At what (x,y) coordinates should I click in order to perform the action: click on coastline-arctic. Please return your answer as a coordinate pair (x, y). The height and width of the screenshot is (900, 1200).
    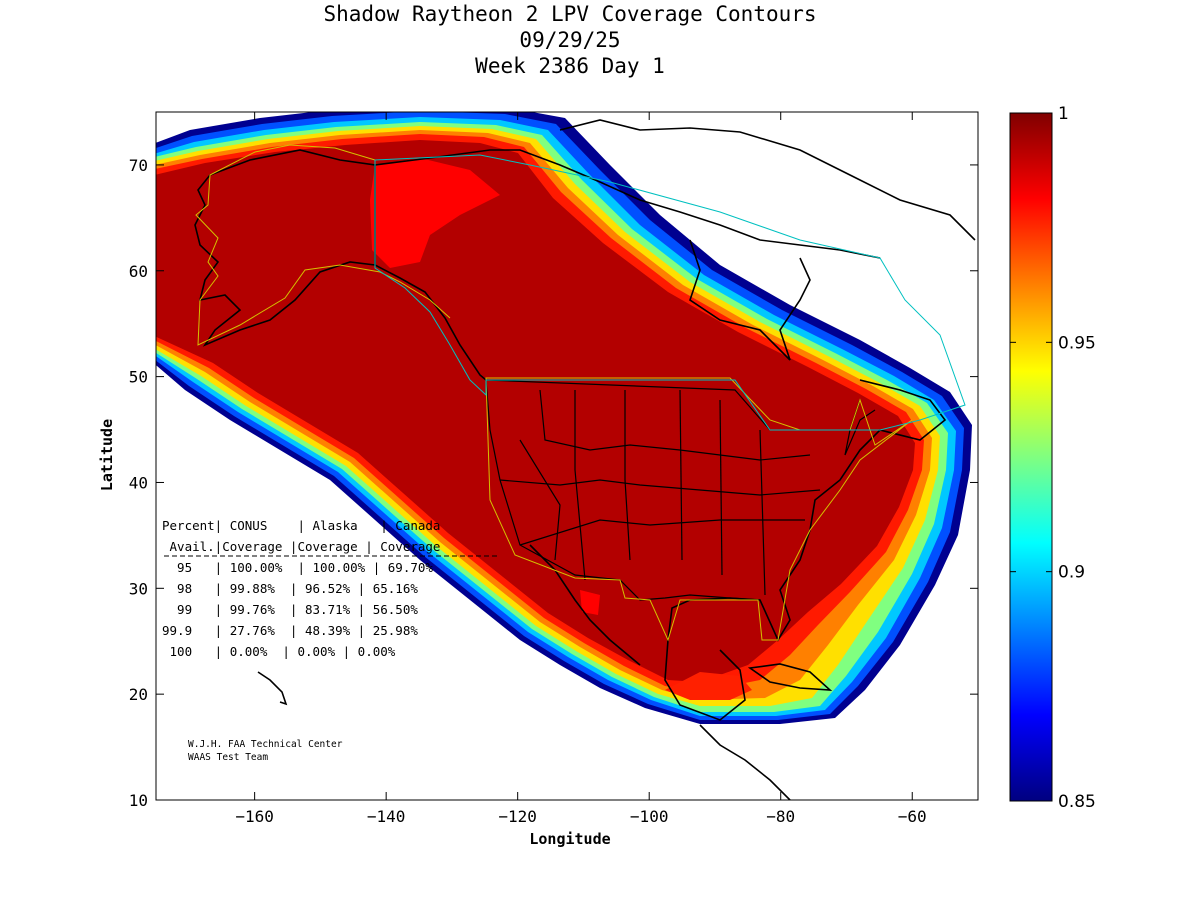
    Looking at the image, I should click on (627, 204).